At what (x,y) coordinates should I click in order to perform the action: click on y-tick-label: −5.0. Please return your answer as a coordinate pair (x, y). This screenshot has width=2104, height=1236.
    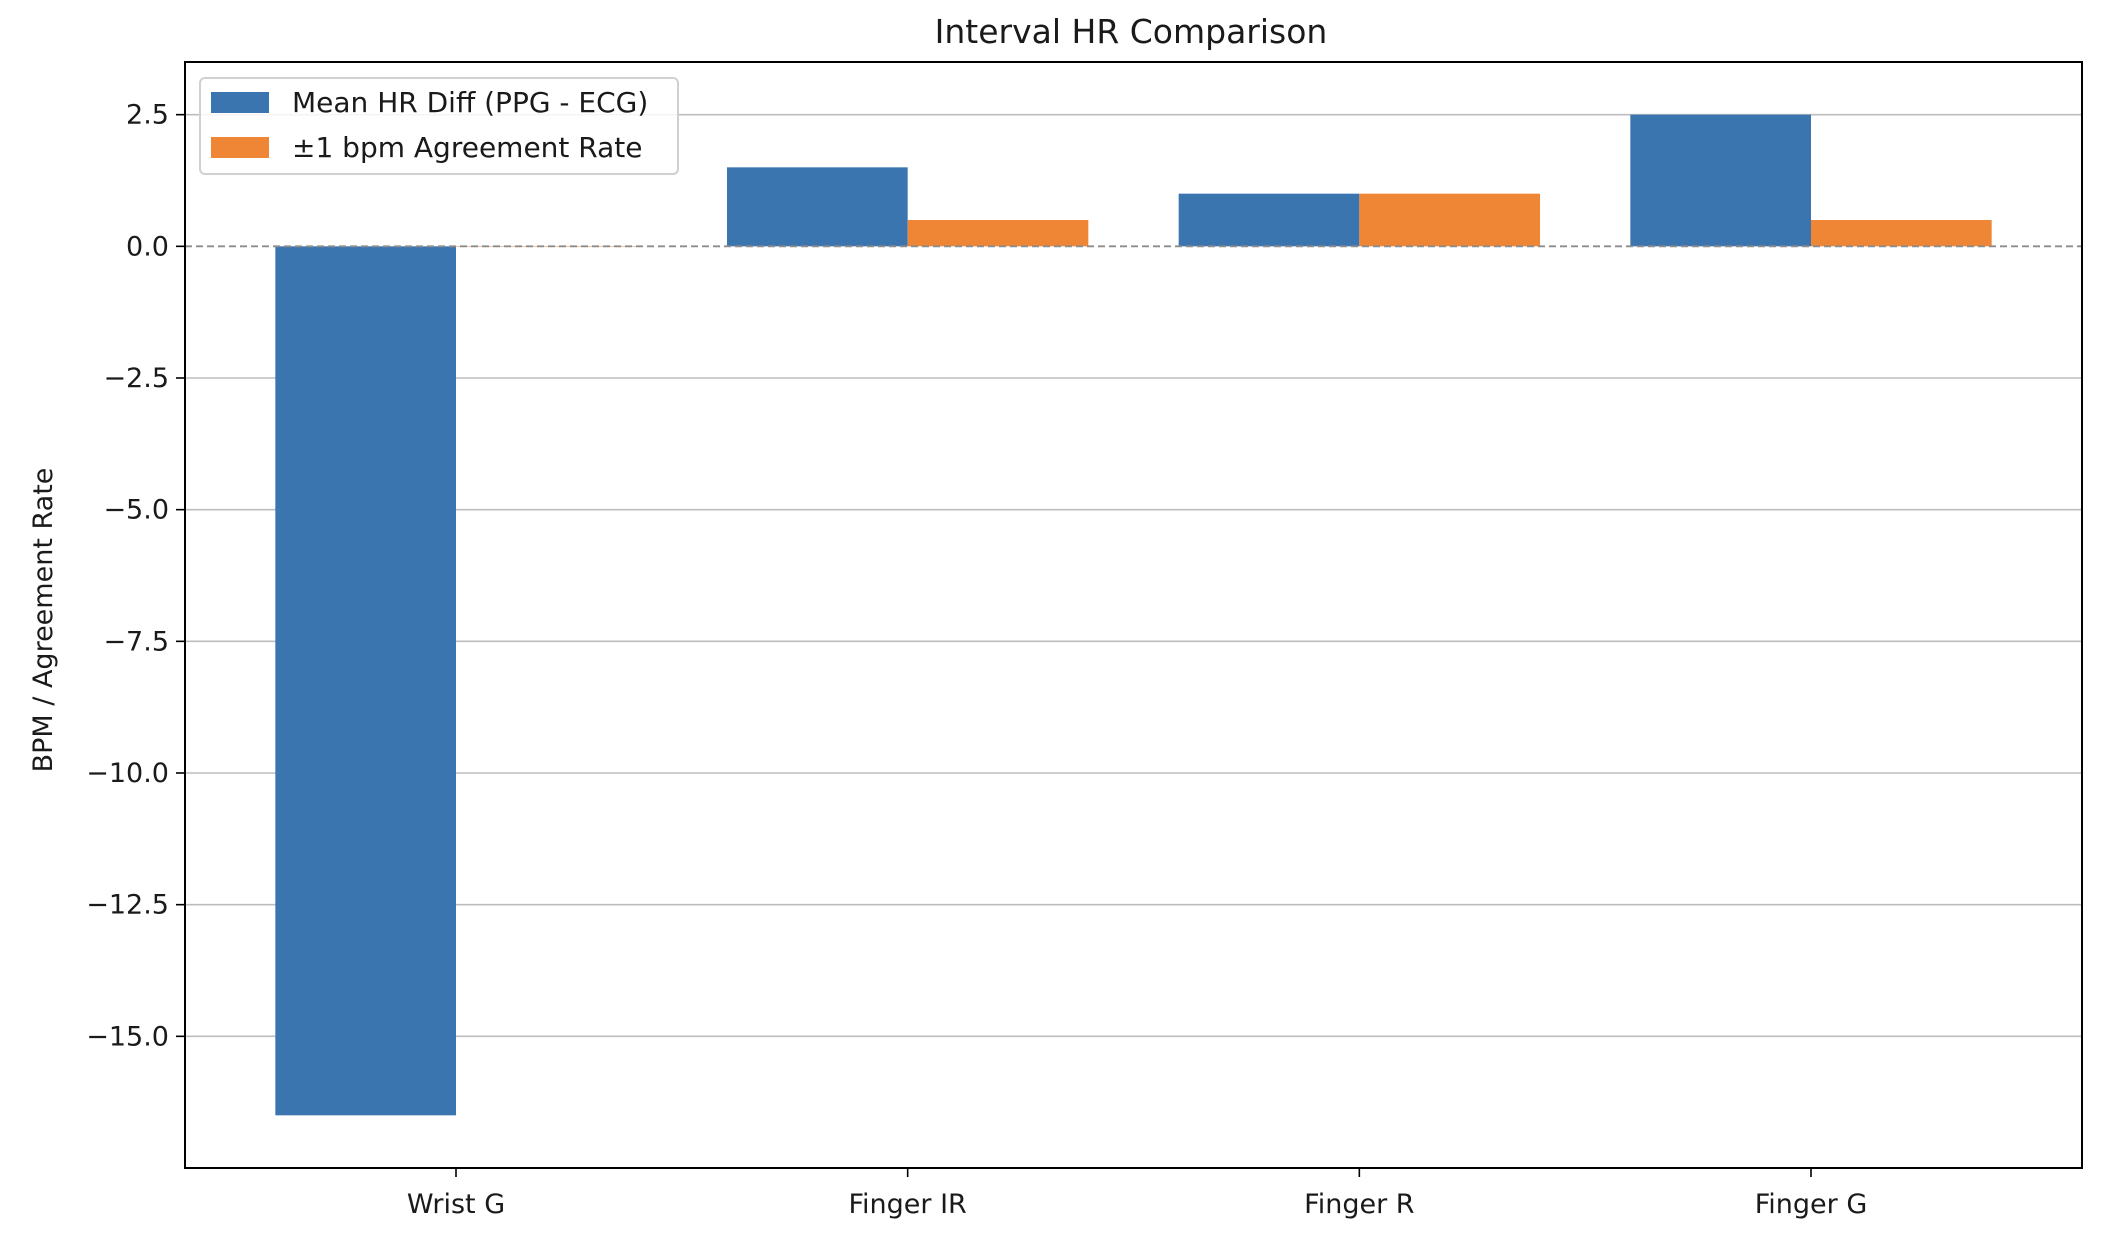
    Looking at the image, I should click on (136, 510).